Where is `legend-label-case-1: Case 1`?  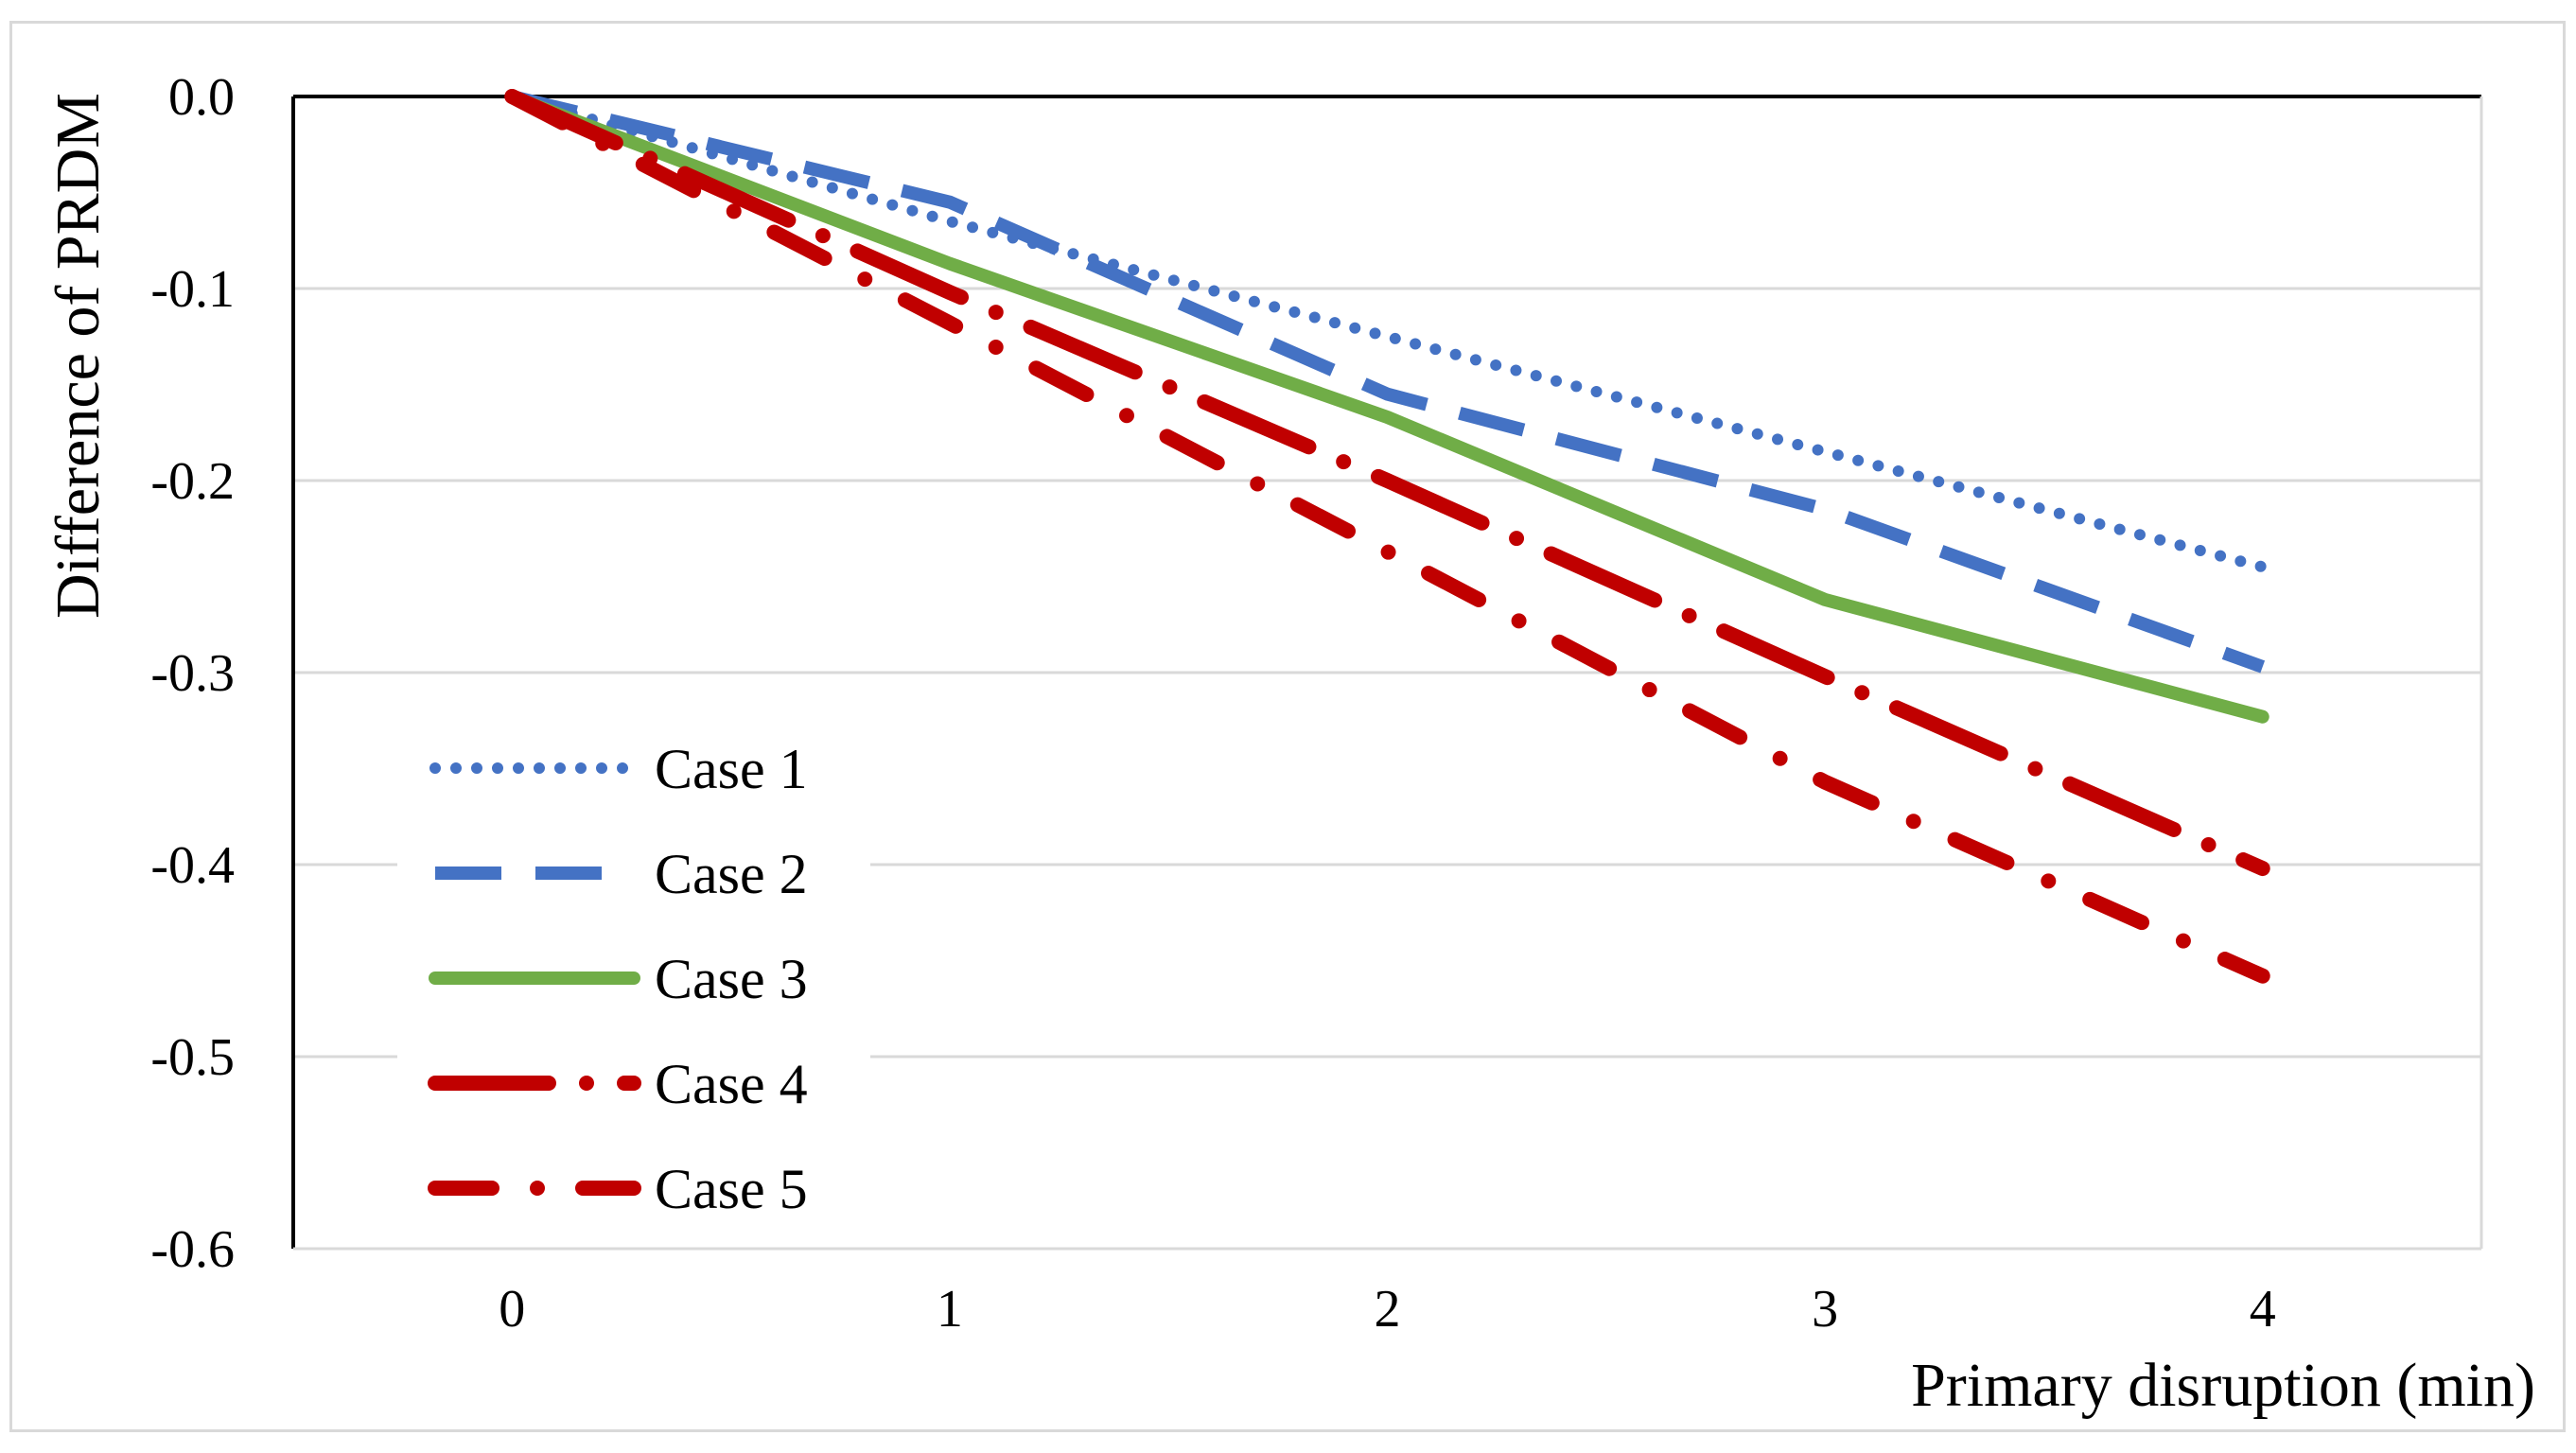 legend-label-case-1: Case 1 is located at coordinates (732, 769).